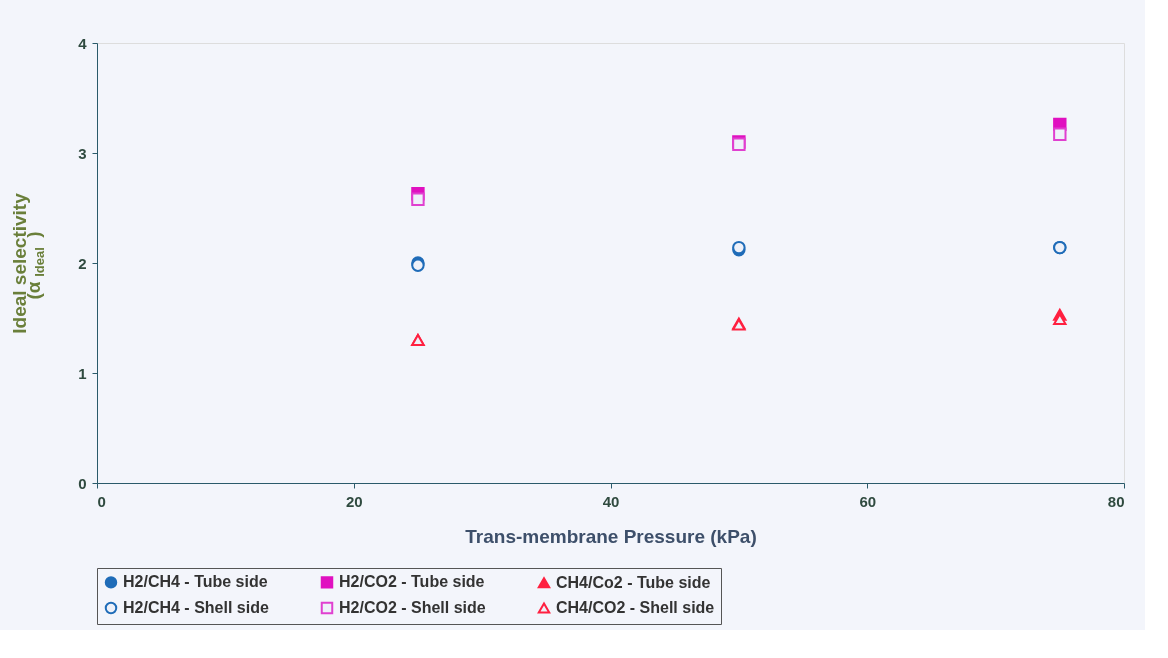 This screenshot has width=1168, height=658. Describe the element at coordinates (82, 483) in the screenshot. I see `y-tick-label: 0` at that location.